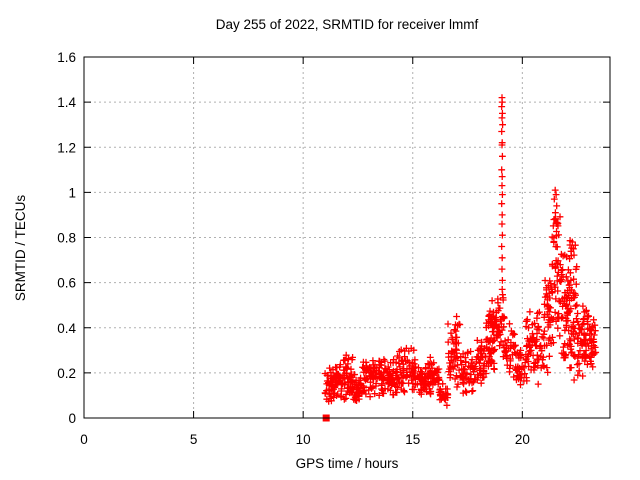  I want to click on y-tick-label: 1.2, so click(66, 147).